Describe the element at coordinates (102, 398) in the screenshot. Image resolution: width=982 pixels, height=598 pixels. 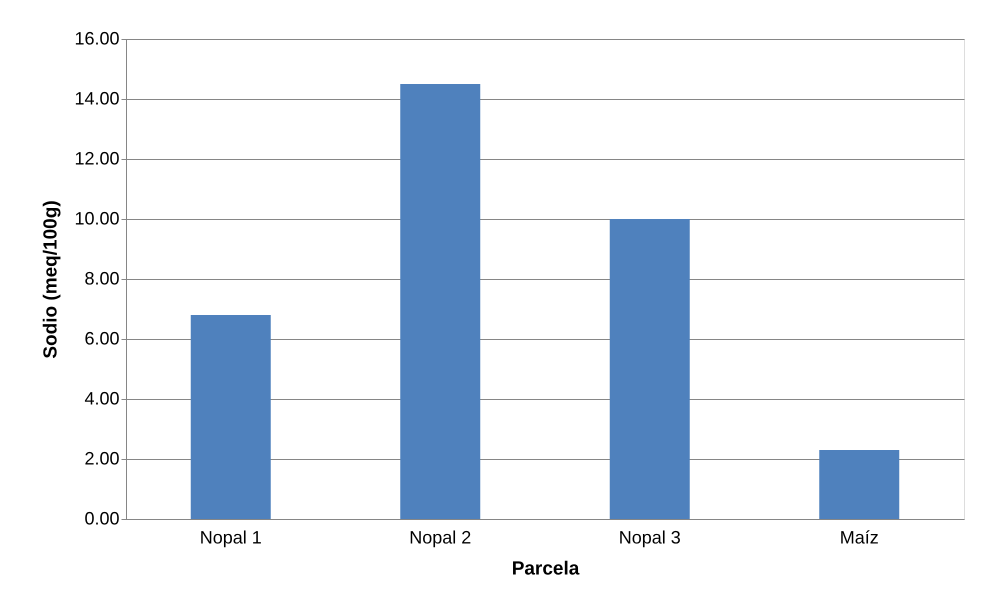
I see `y-tick-label: 4.00` at that location.